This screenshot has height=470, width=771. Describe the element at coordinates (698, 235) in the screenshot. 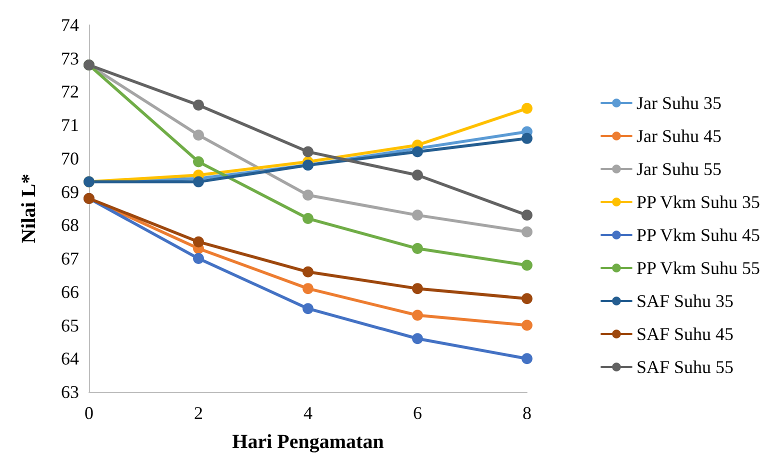

I see `legend-label: PP Vkm Suhu 45` at that location.